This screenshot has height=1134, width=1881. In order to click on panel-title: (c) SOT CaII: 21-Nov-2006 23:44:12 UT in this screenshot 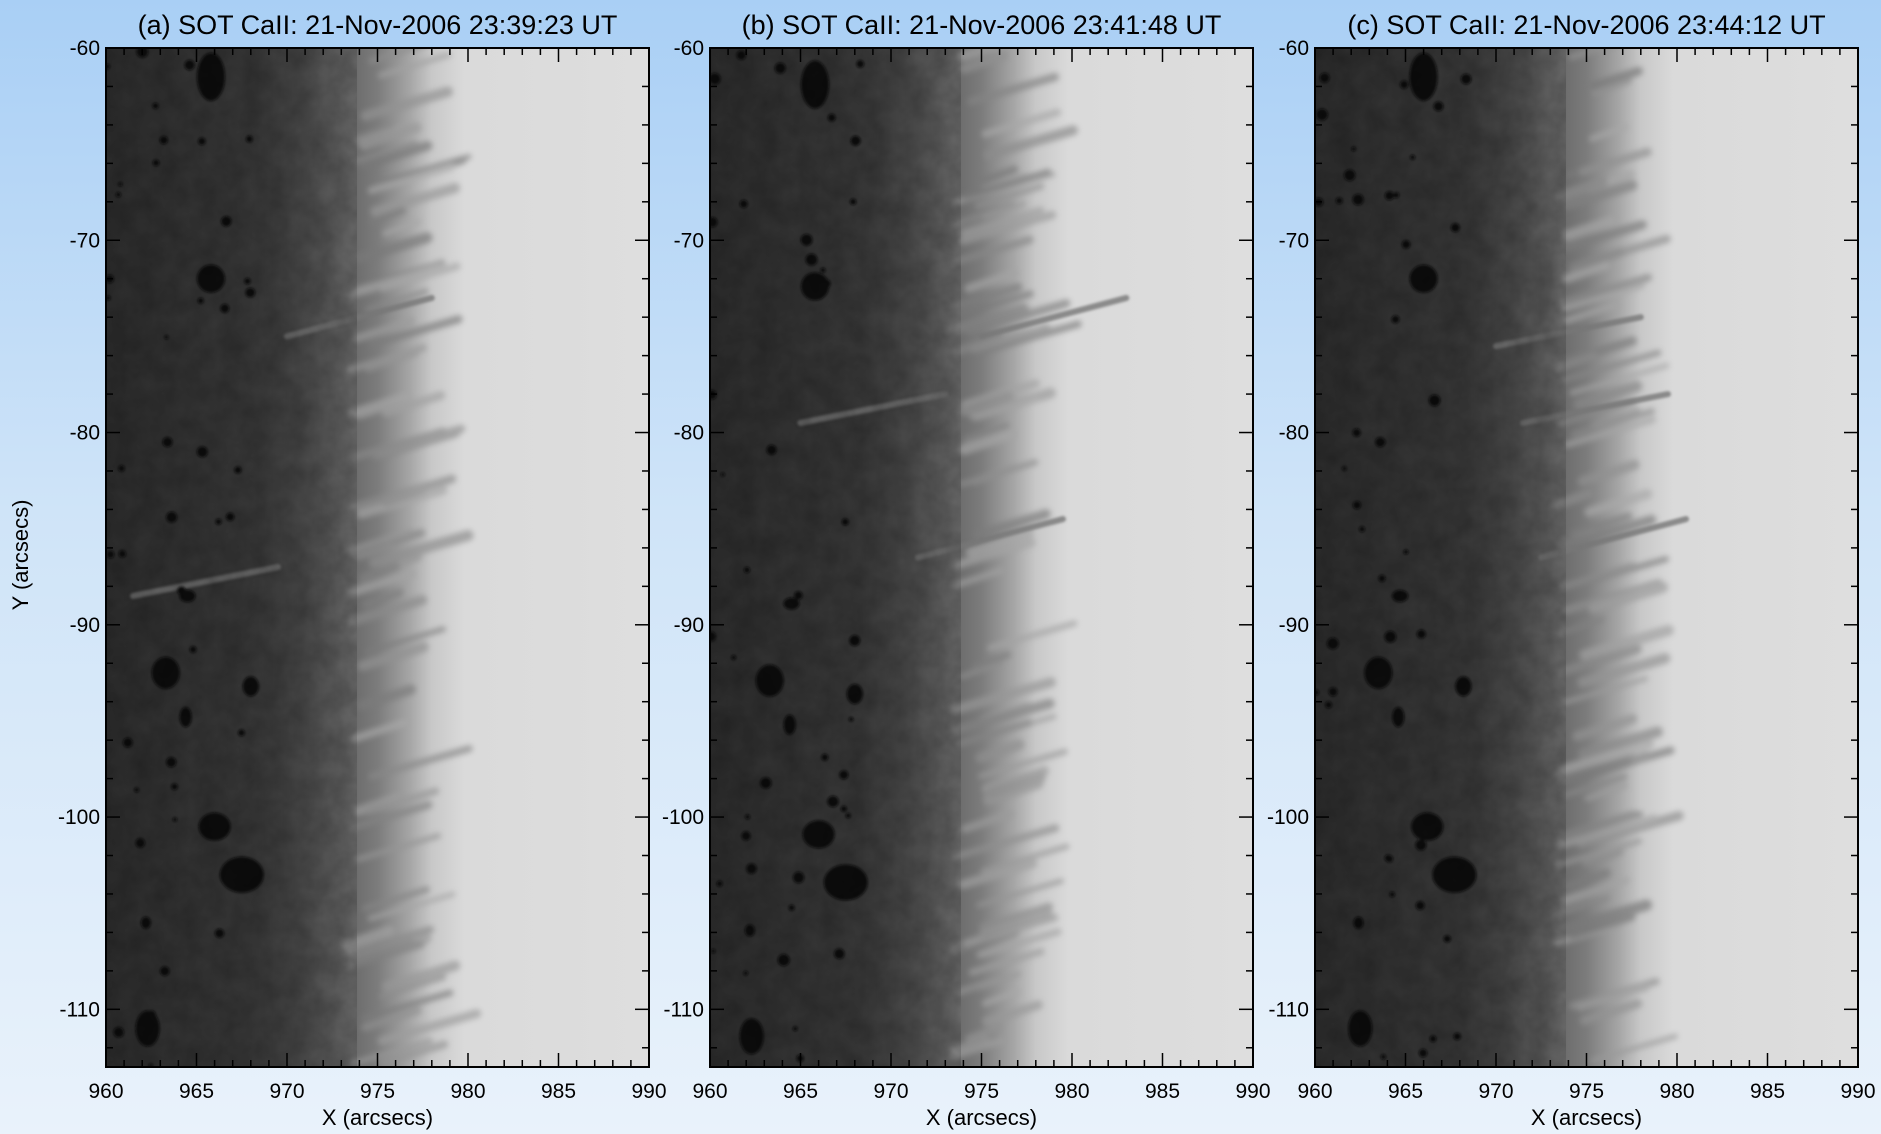, I will do `click(1586, 25)`.